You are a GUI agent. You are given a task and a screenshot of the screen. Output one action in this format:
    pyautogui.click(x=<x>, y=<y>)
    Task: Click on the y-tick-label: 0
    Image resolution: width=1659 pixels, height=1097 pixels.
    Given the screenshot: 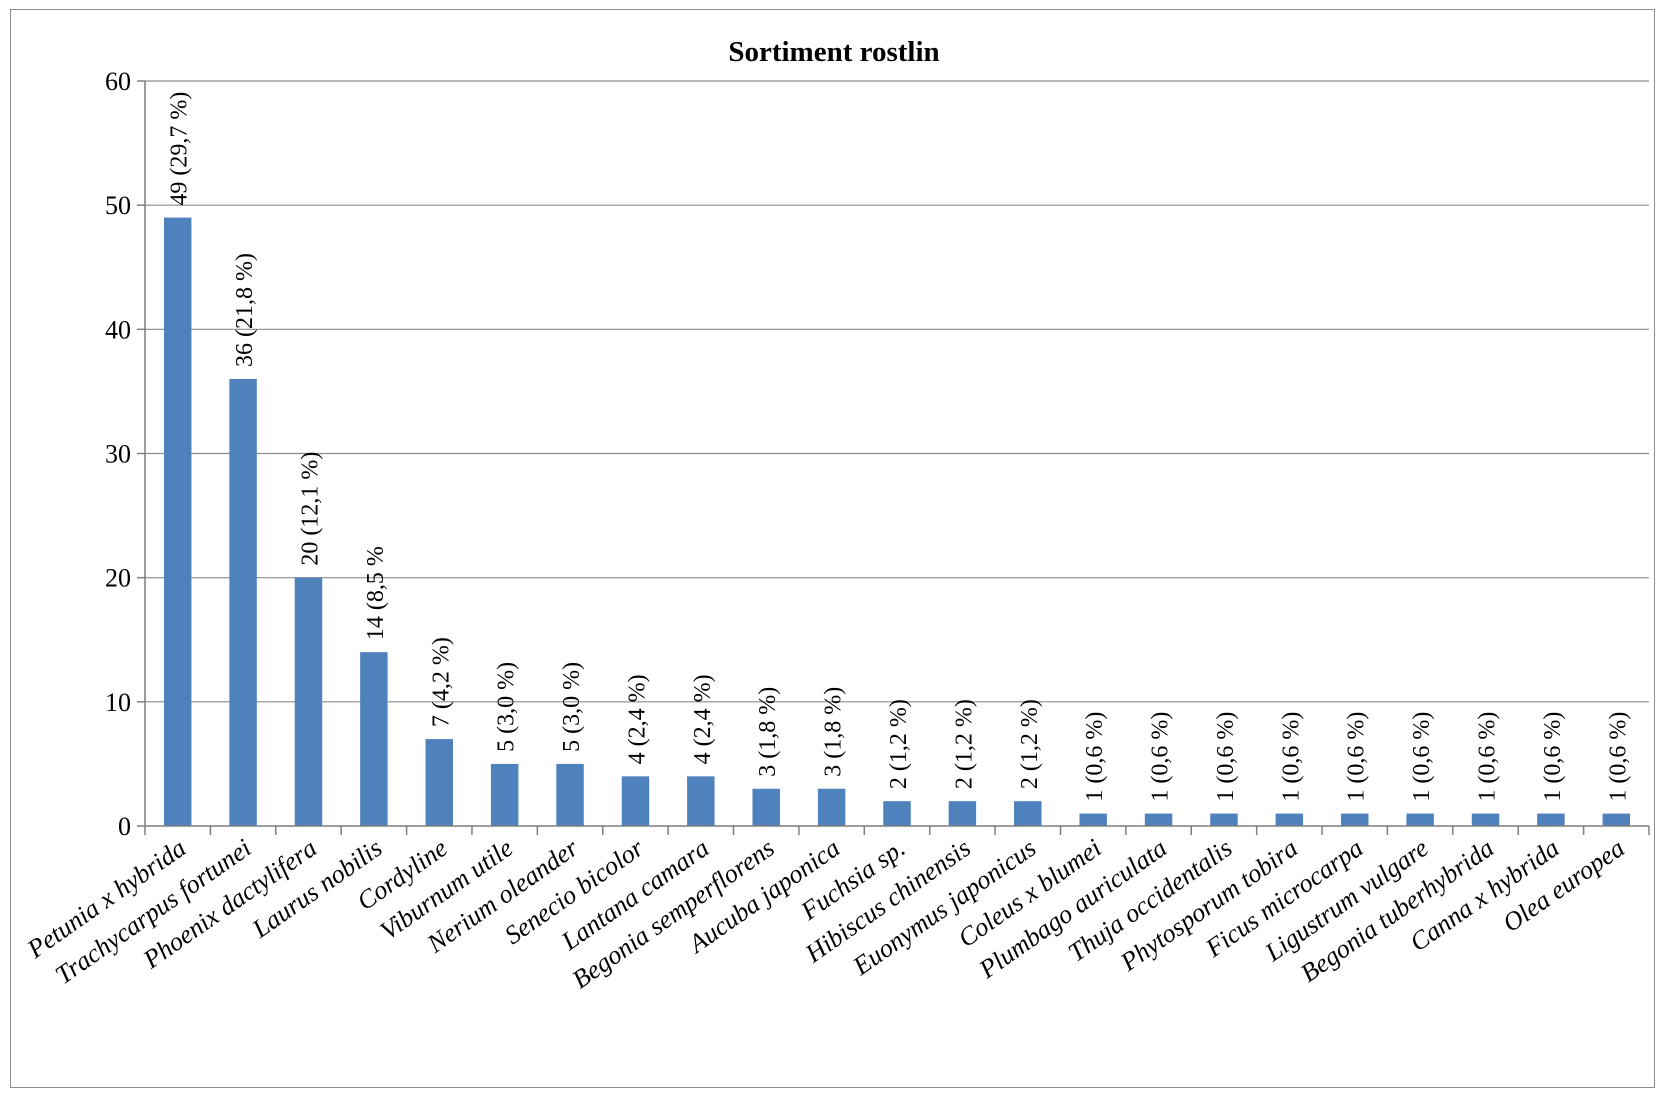 What is the action you would take?
    pyautogui.click(x=124, y=826)
    